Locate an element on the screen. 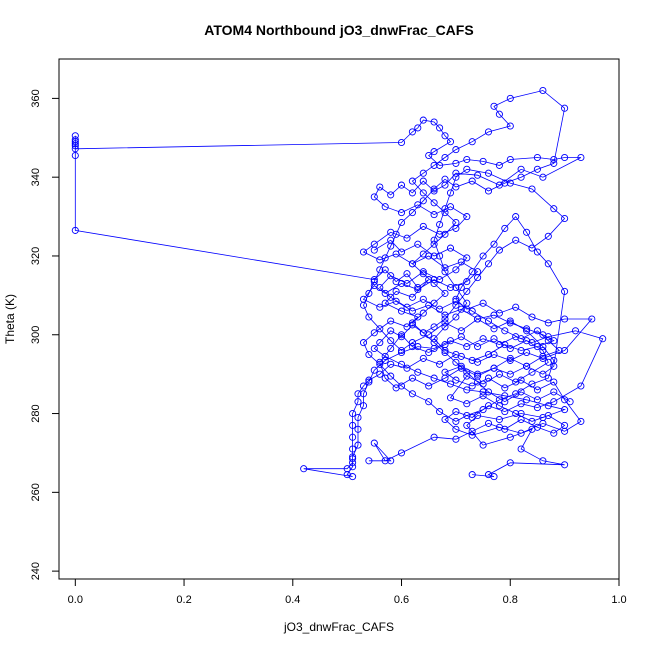 The width and height of the screenshot is (650, 650). y-tick-label: 360 is located at coordinates (36, 98).